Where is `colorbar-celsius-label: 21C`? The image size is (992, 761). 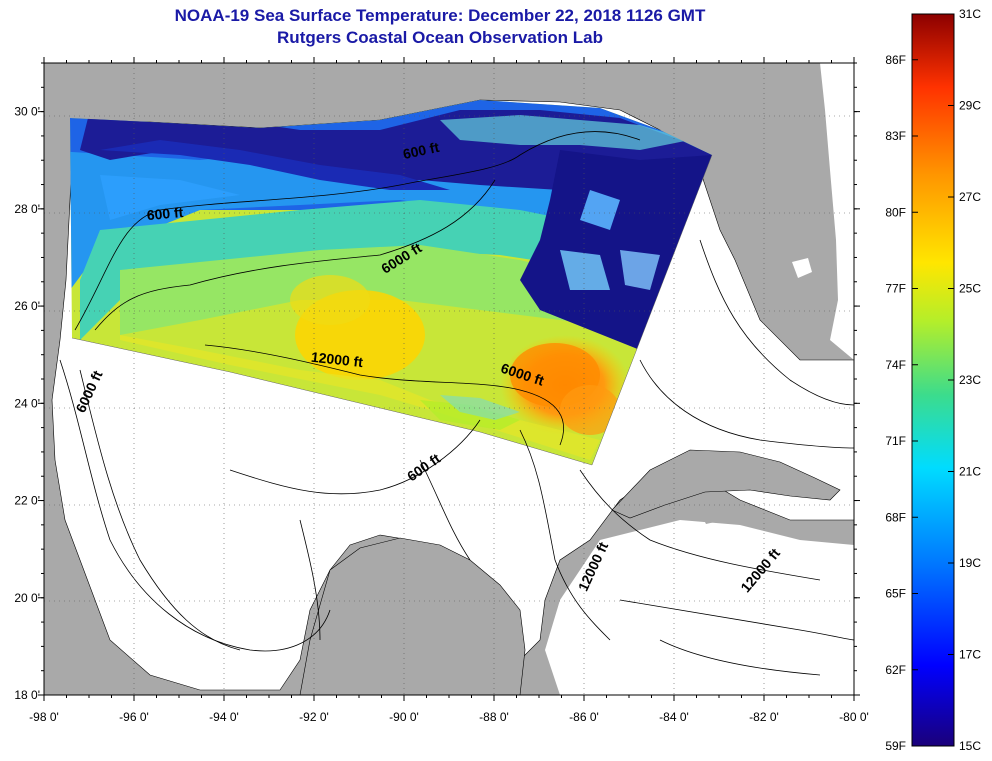 colorbar-celsius-label: 21C is located at coordinates (970, 472).